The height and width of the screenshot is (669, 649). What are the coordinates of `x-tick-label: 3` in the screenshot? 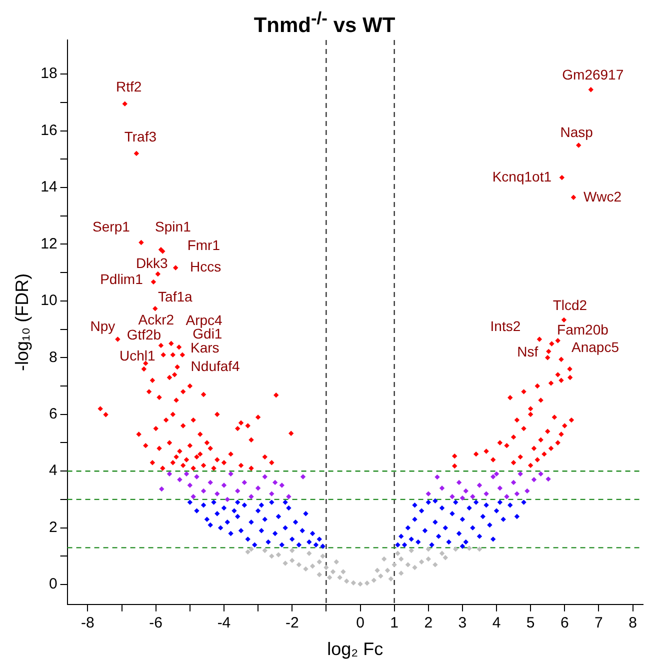 It's located at (462, 623).